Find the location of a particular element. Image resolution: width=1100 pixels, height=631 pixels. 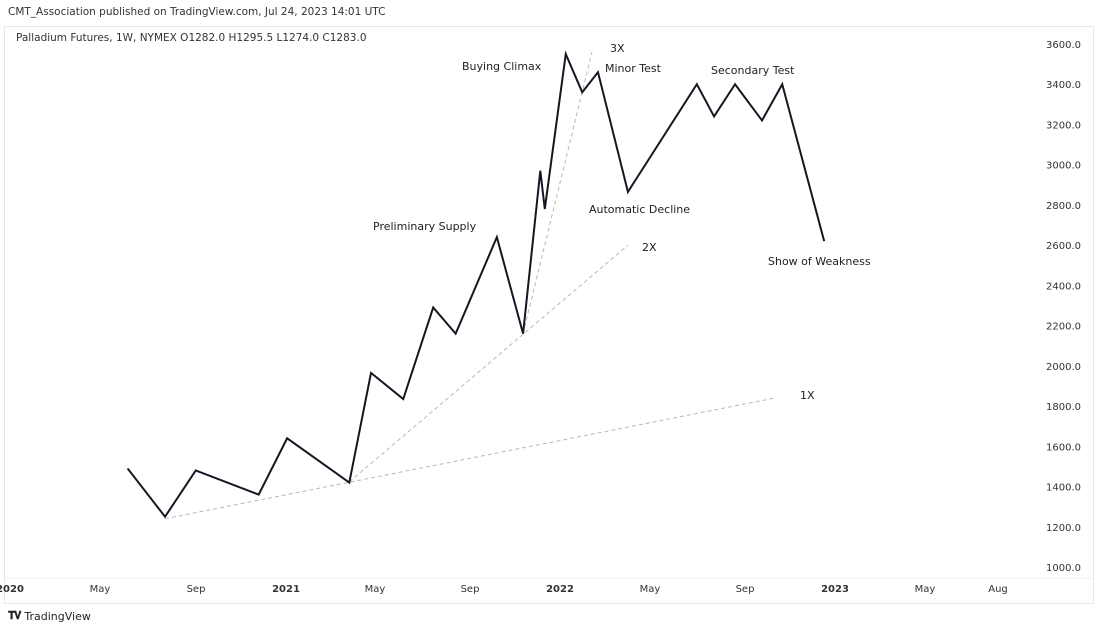

annotation-buying-climax: Buying Climax is located at coordinates (502, 66).